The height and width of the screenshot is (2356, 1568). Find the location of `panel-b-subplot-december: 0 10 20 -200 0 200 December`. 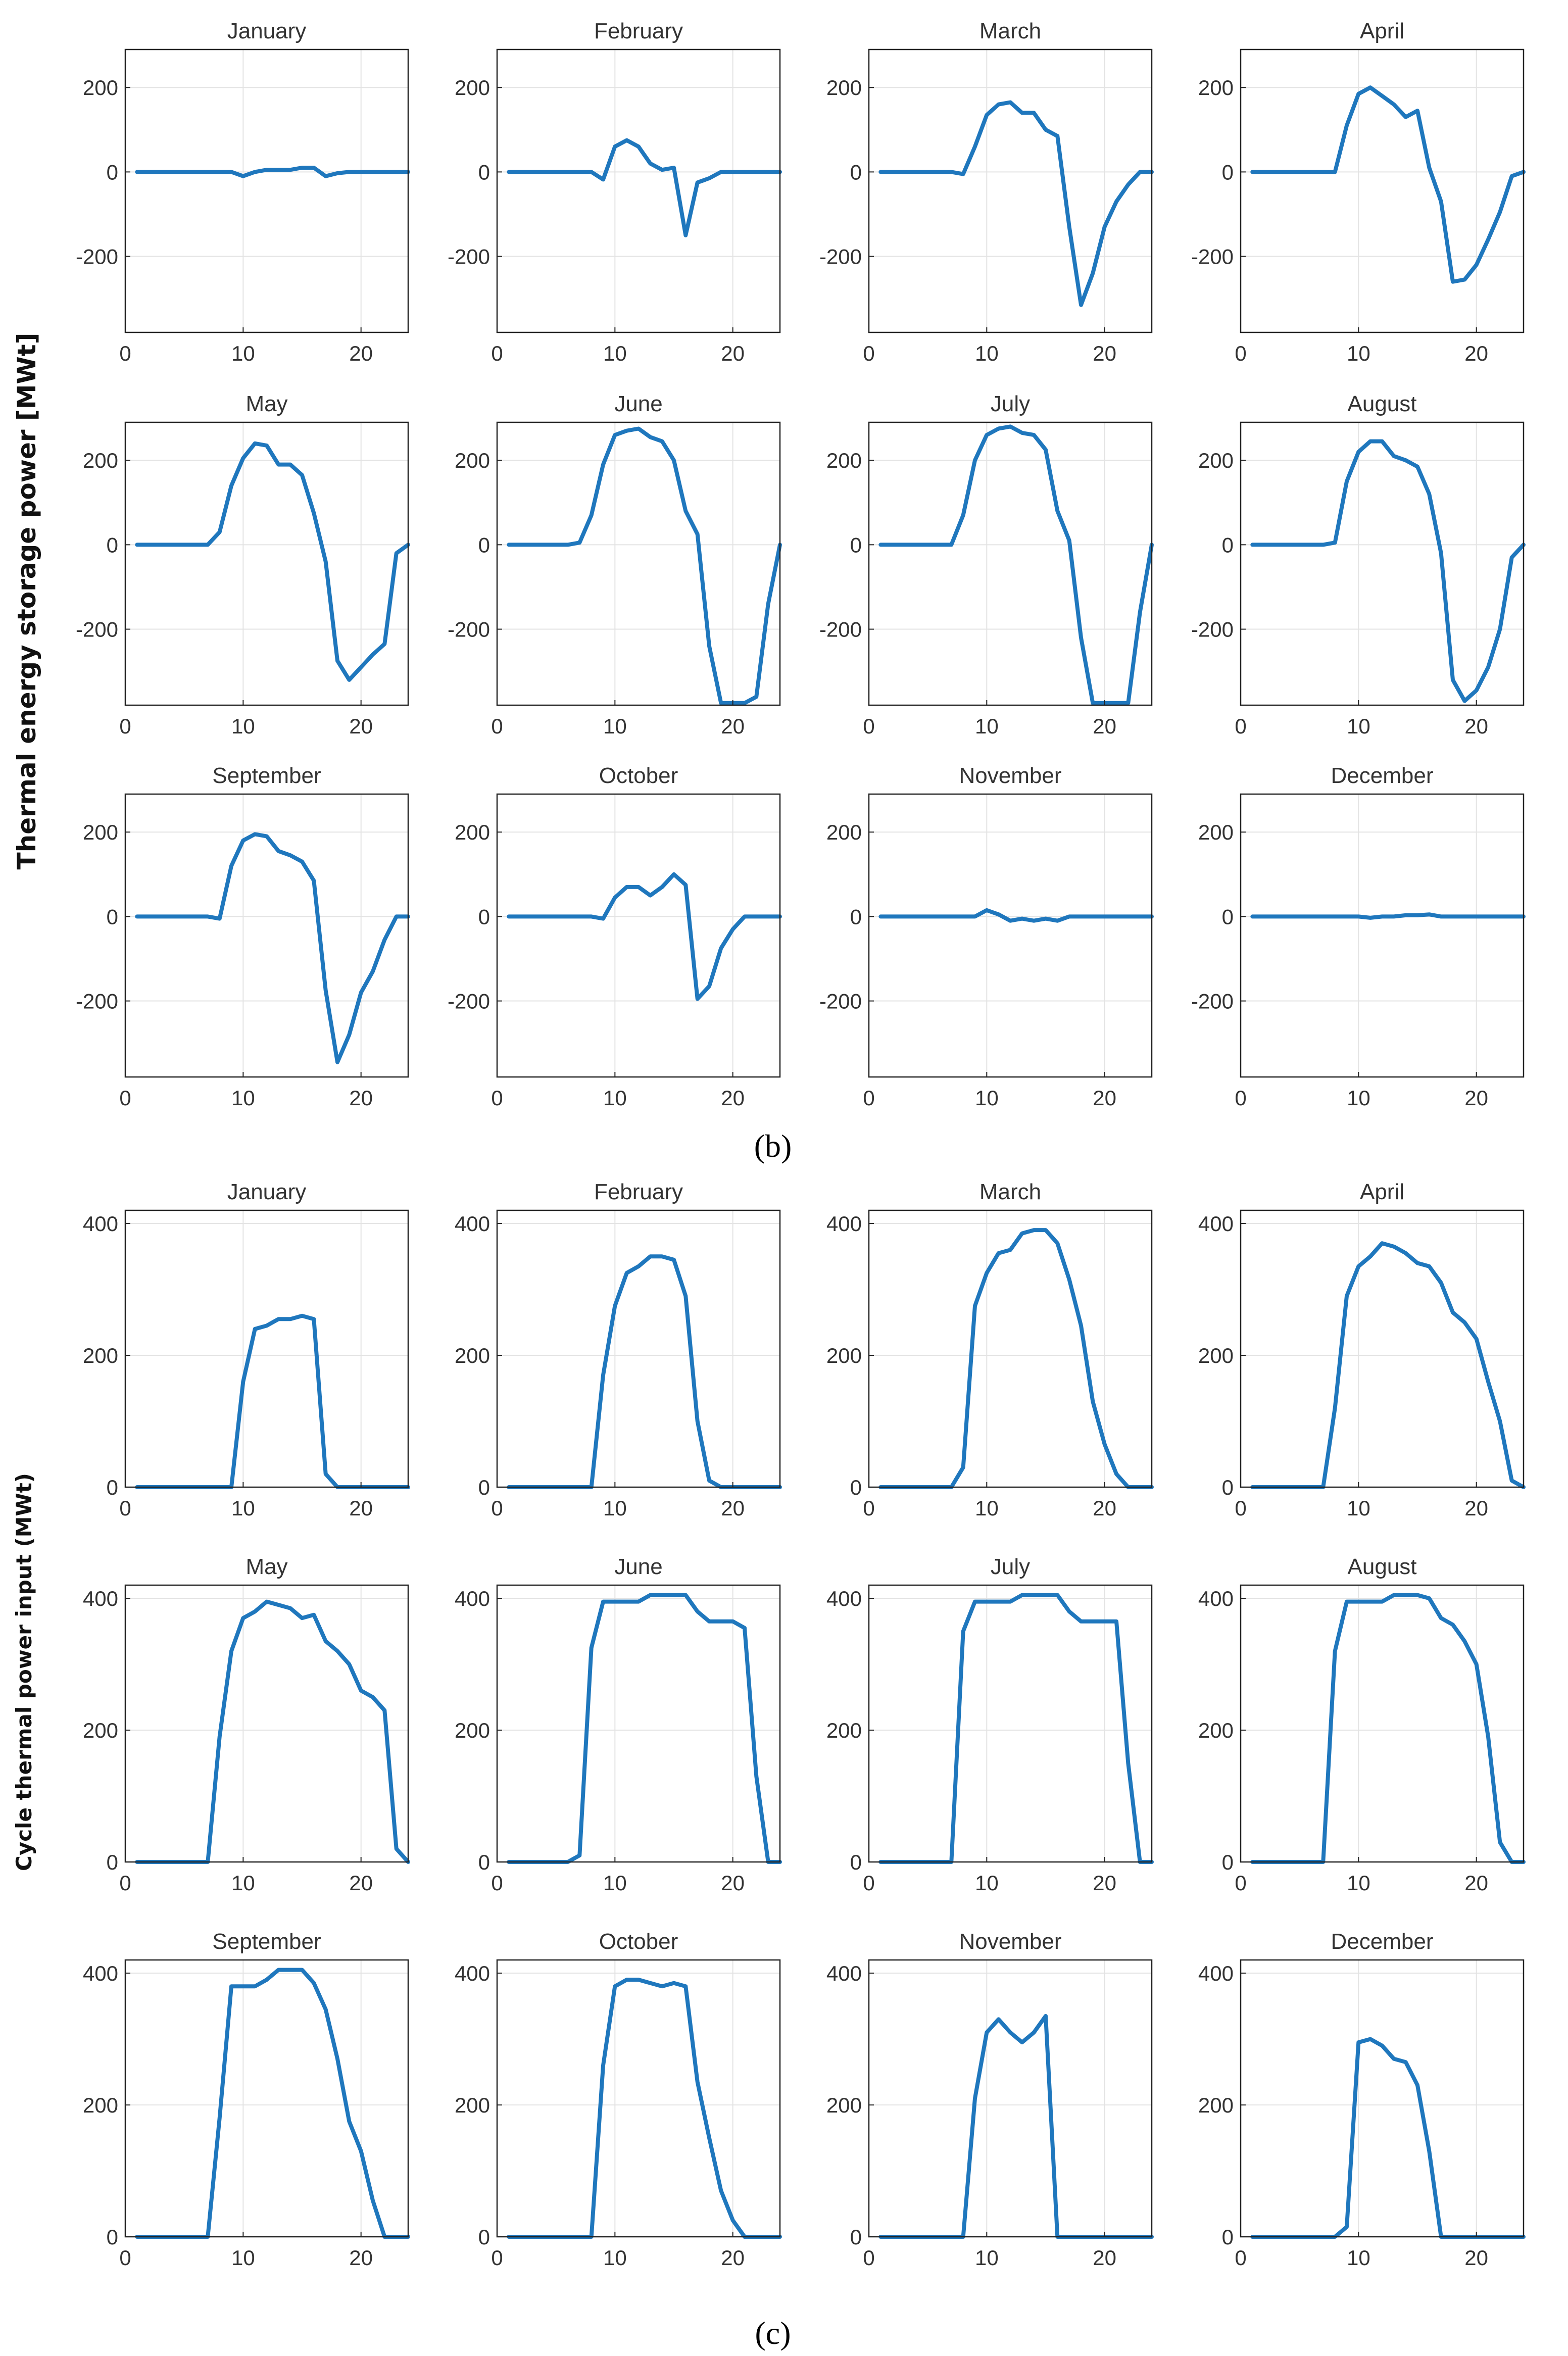

panel-b-subplot-december: 0 10 20 -200 0 200 December is located at coordinates (1358, 936).